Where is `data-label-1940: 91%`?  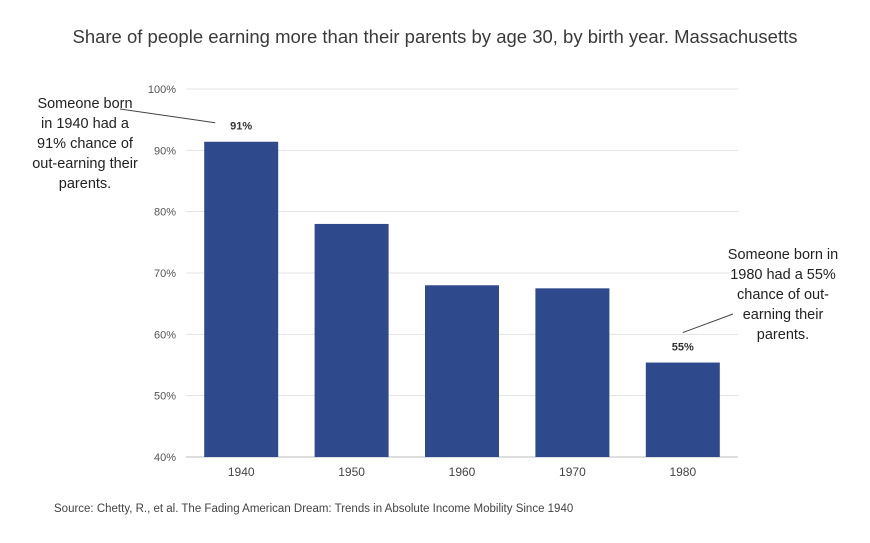 data-label-1940: 91% is located at coordinates (241, 127).